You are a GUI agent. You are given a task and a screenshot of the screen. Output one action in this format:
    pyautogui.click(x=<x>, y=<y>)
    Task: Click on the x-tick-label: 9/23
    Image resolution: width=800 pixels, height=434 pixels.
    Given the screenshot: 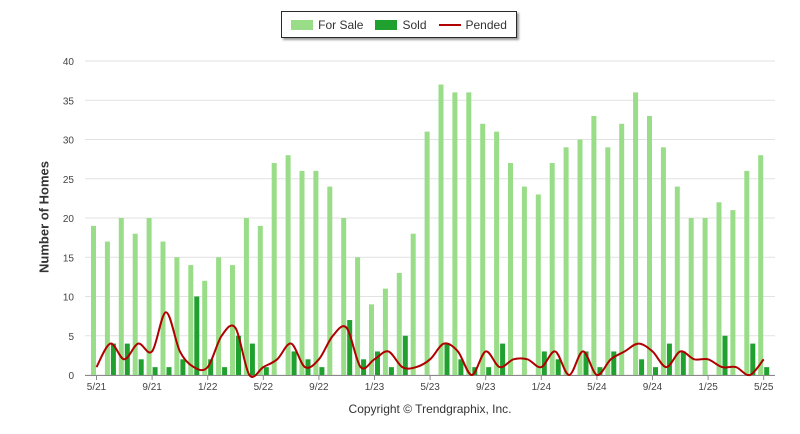 What is the action you would take?
    pyautogui.click(x=486, y=387)
    